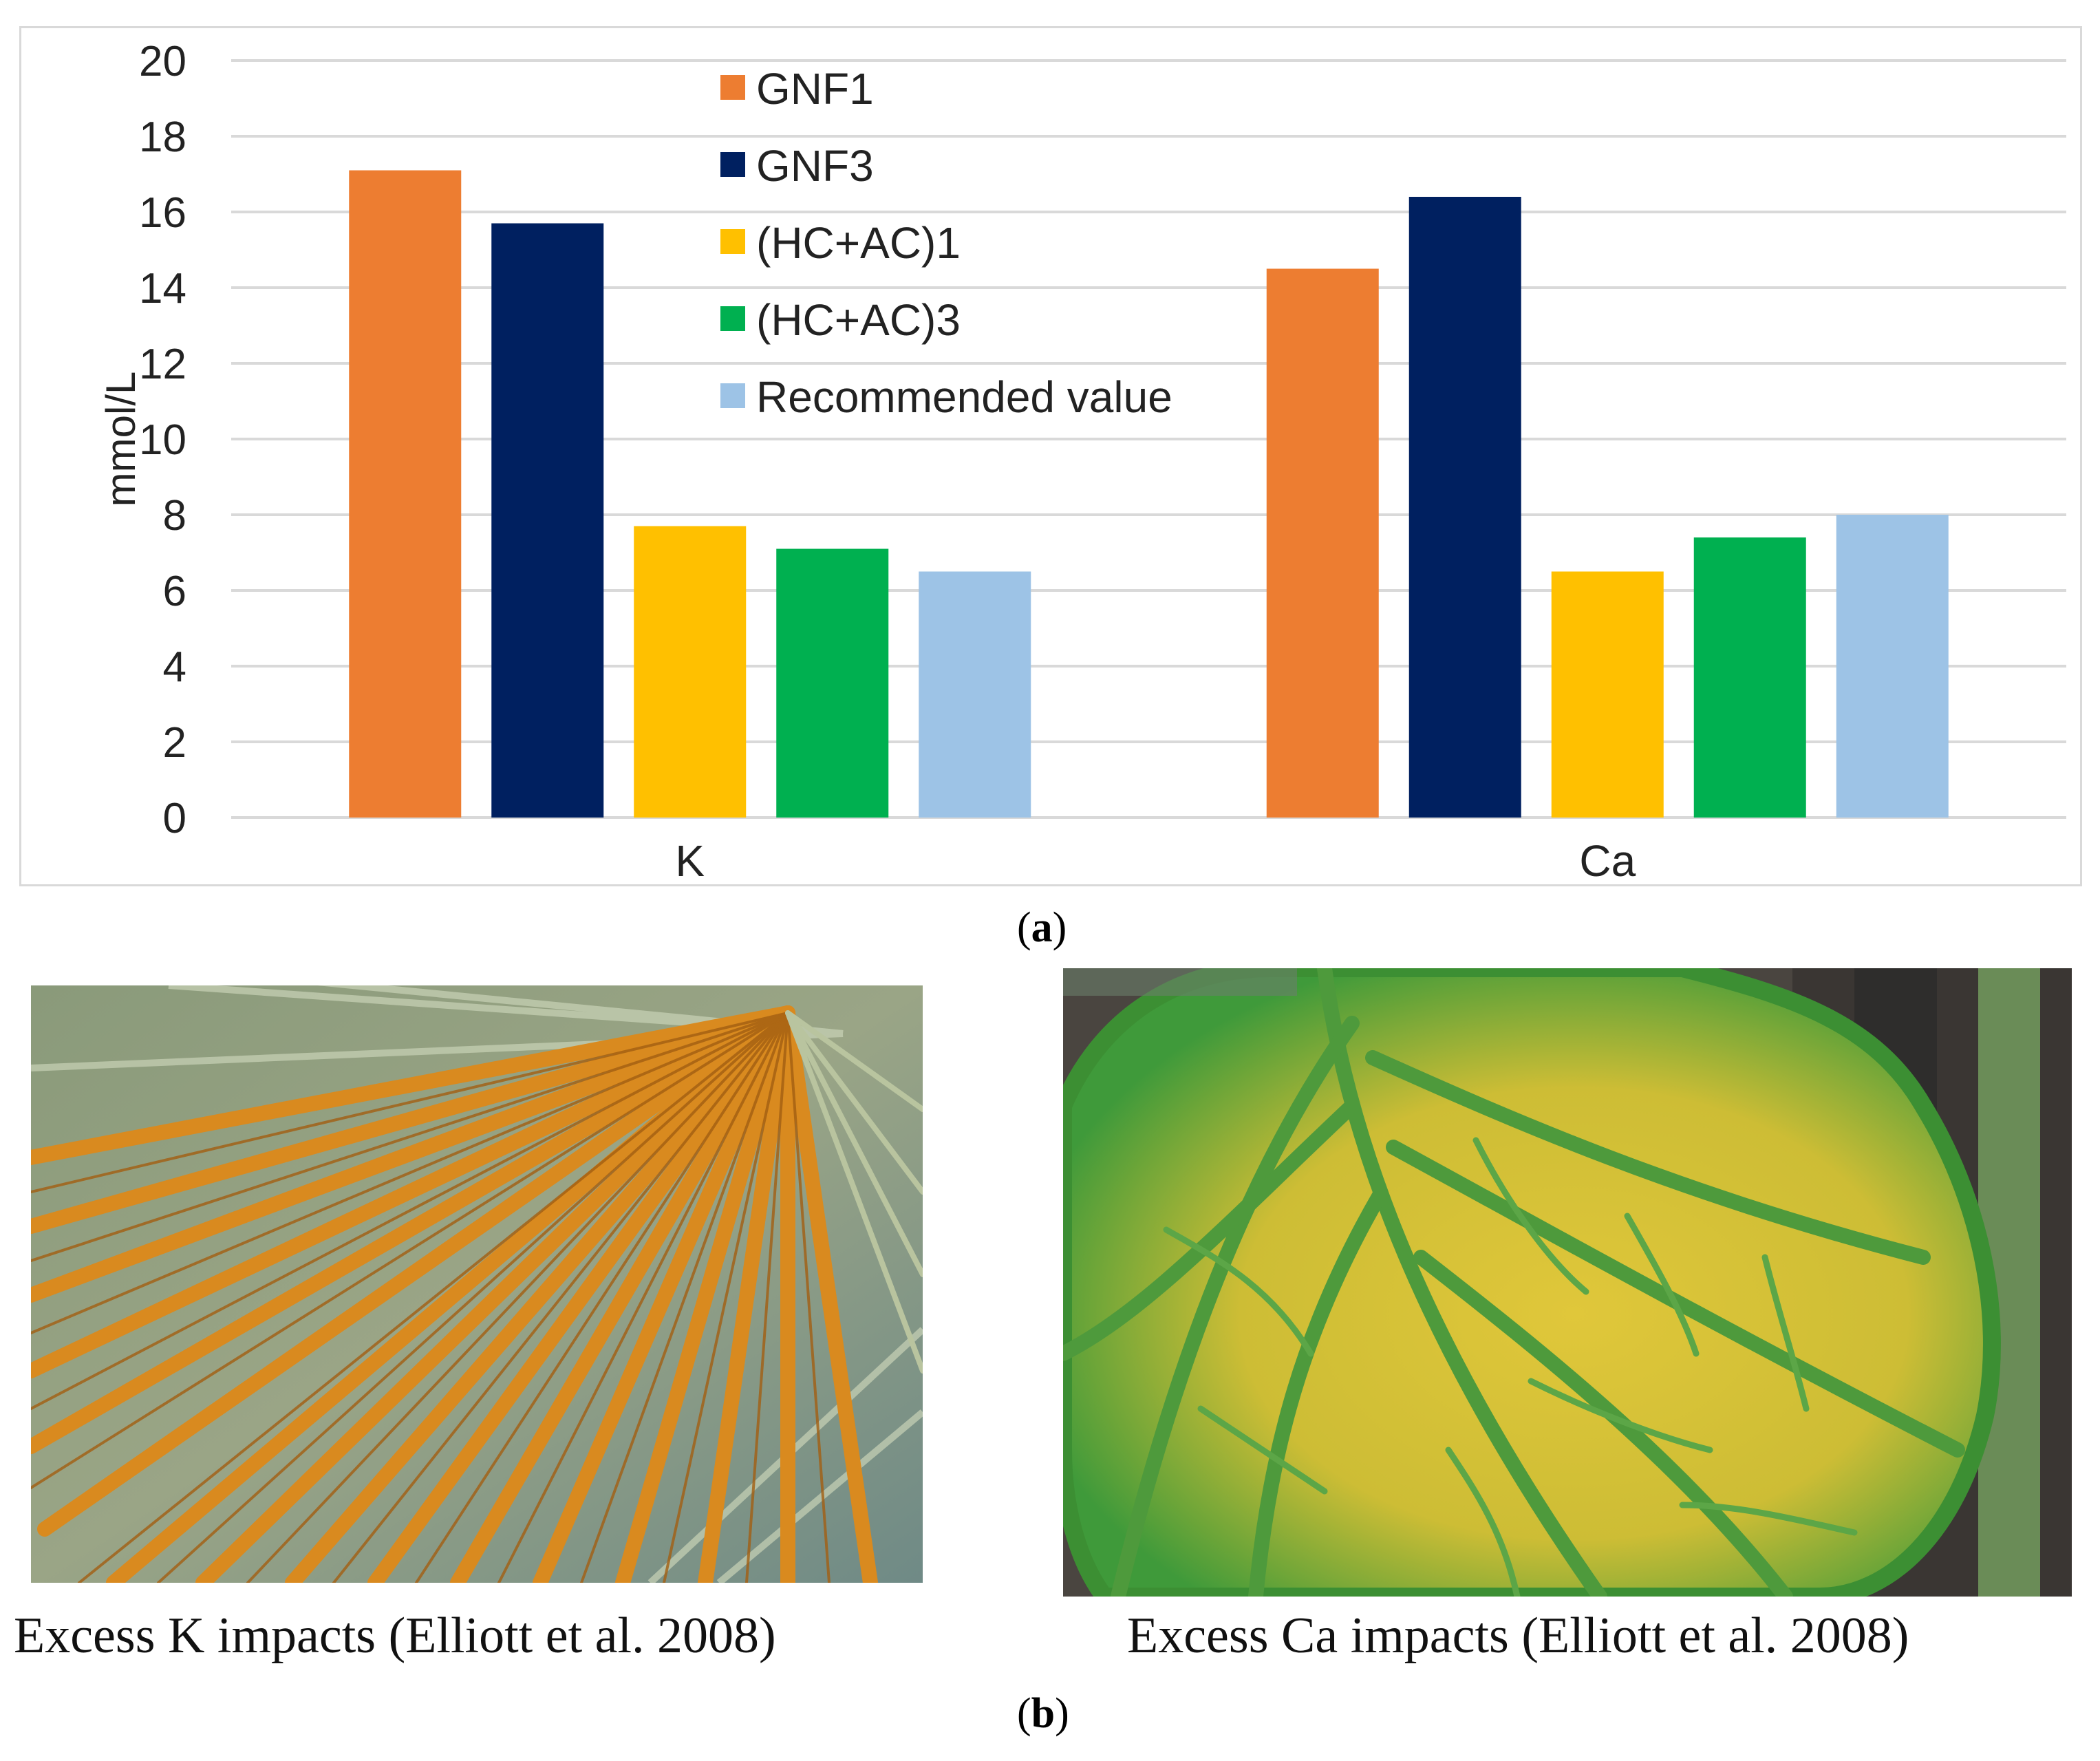 The width and height of the screenshot is (2100, 1761). What do you see at coordinates (162, 137) in the screenshot?
I see `y-tick-label-18: 18` at bounding box center [162, 137].